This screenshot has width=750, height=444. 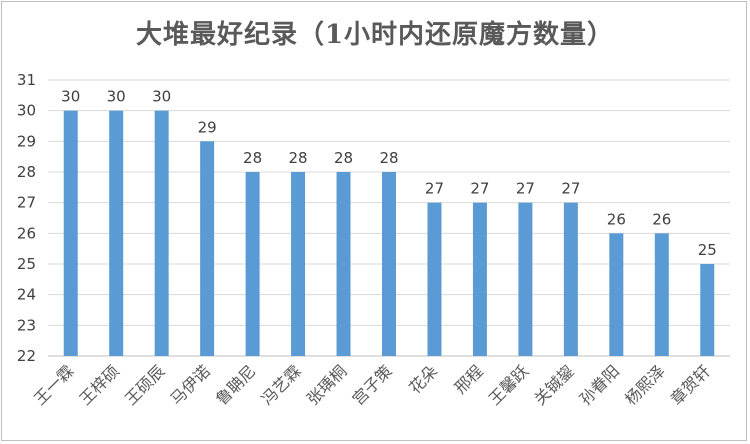 I want to click on y-tick-label: 28, so click(x=26, y=172).